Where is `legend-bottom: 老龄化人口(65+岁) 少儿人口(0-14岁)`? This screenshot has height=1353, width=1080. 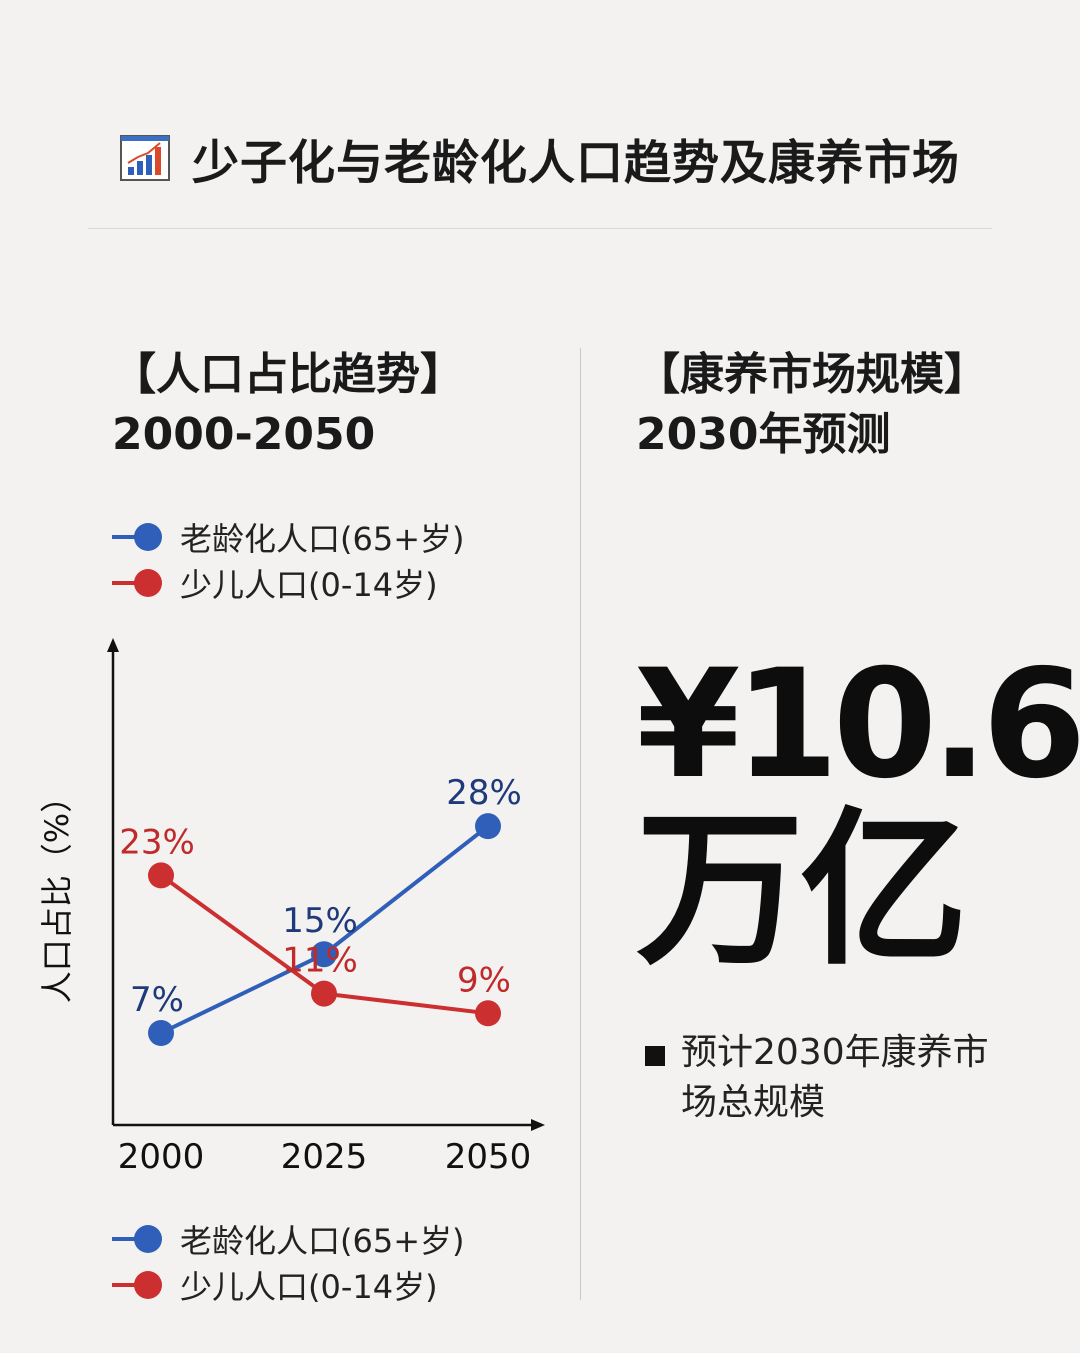 legend-bottom: 老龄化人口(65+岁) 少儿人口(0-14岁) is located at coordinates (288, 1262).